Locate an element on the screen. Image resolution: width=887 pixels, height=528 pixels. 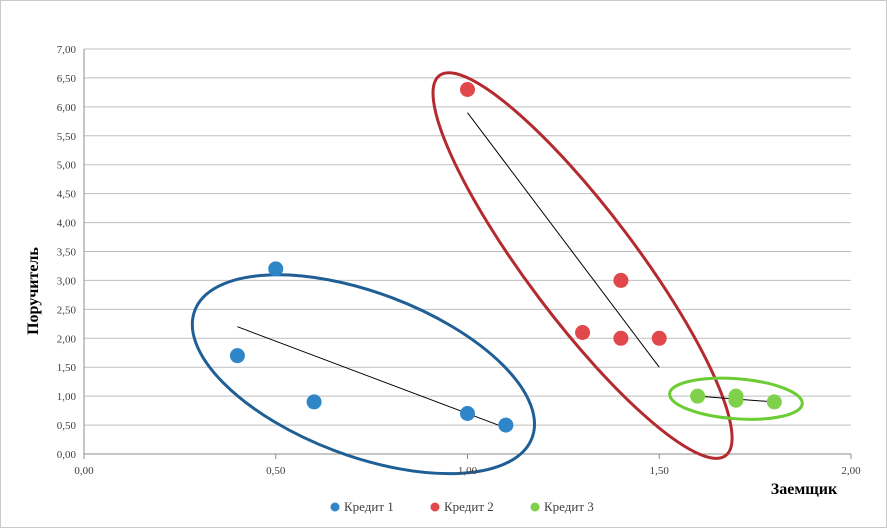
y-tick-label: 2,00 is located at coordinates (67, 339).